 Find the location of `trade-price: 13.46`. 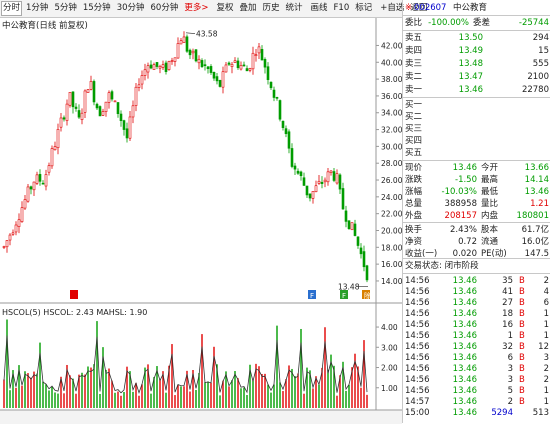

trade-price: 13.46 is located at coordinates (464, 369).